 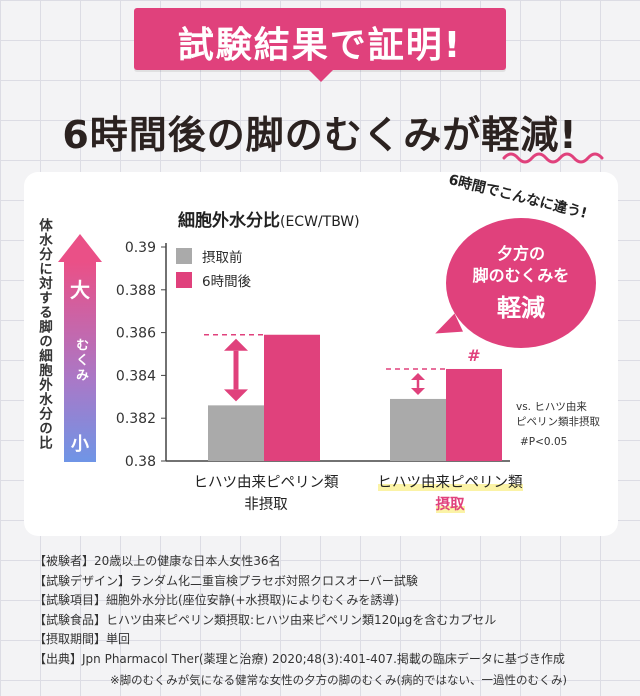 What do you see at coordinates (558, 415) in the screenshot?
I see `comparison-note: vs. ヒハツ由来 ピペリン類非摂取` at bounding box center [558, 415].